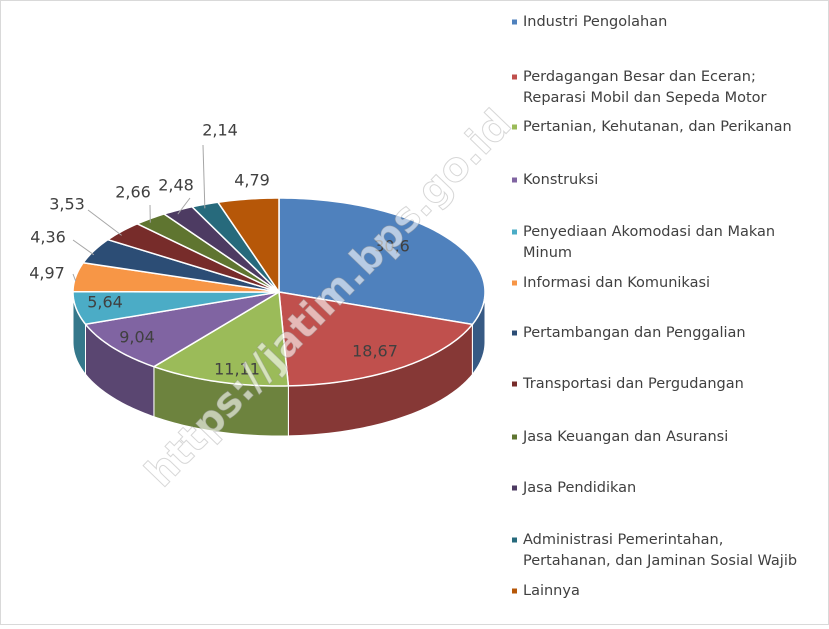 The image size is (829, 629). Describe the element at coordinates (560, 180) in the screenshot. I see `legend-label: Konstruksi` at that location.